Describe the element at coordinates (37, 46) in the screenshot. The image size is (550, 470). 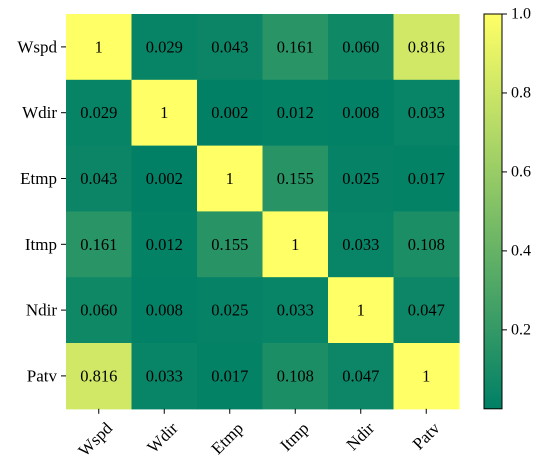
I see `y-tick-label: Wspd` at that location.